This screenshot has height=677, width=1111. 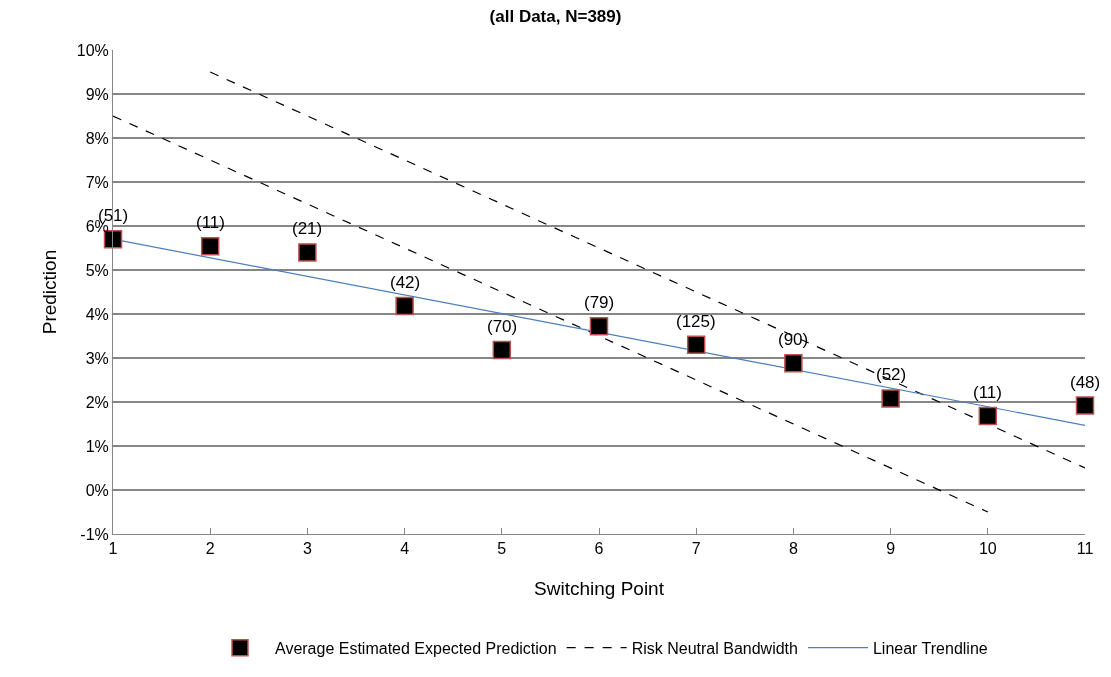 What do you see at coordinates (97, 182) in the screenshot?
I see `y-tick-label: 7%` at bounding box center [97, 182].